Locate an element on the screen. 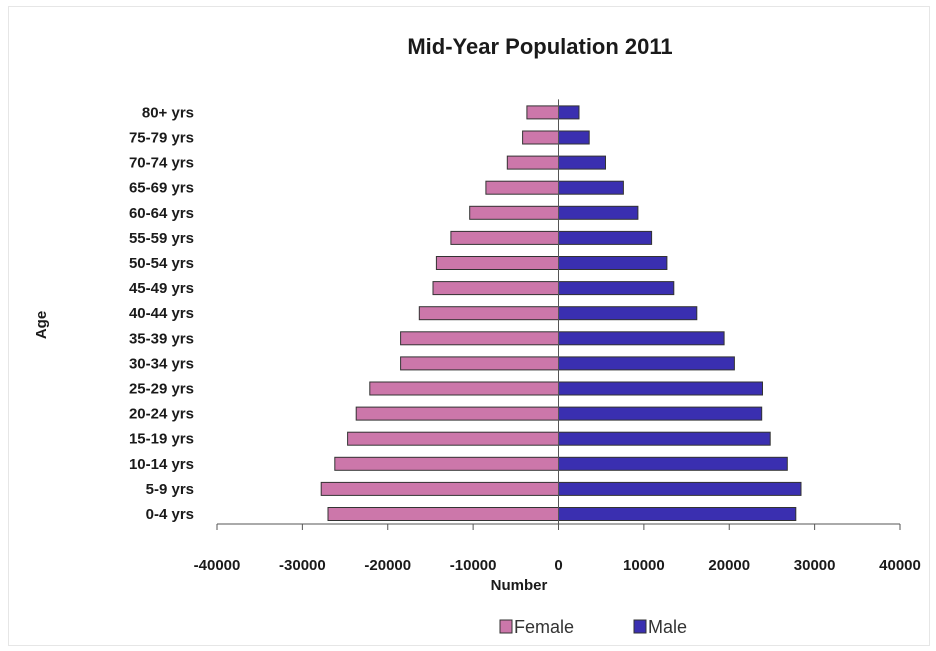 This screenshot has width=936, height=651. y-axis-label: Age is located at coordinates (41, 325).